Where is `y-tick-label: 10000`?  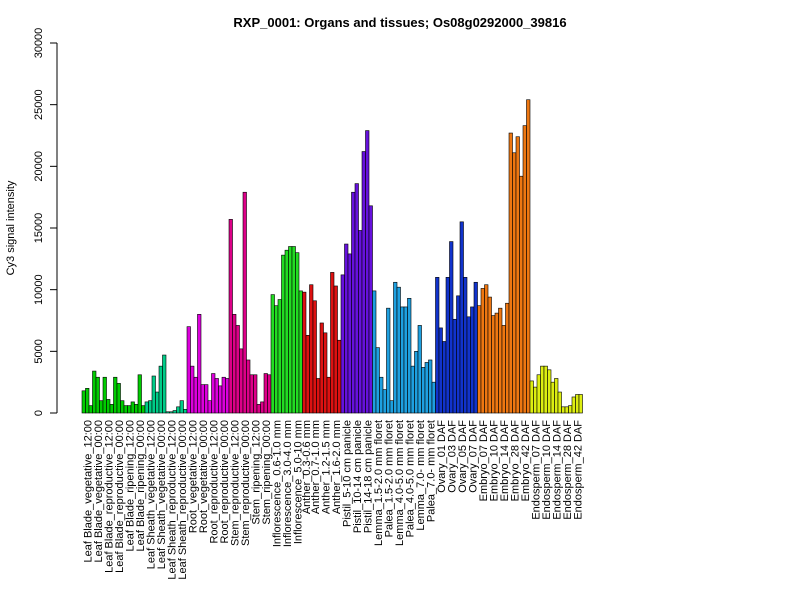
y-tick-label: 10000 is located at coordinates (39, 289).